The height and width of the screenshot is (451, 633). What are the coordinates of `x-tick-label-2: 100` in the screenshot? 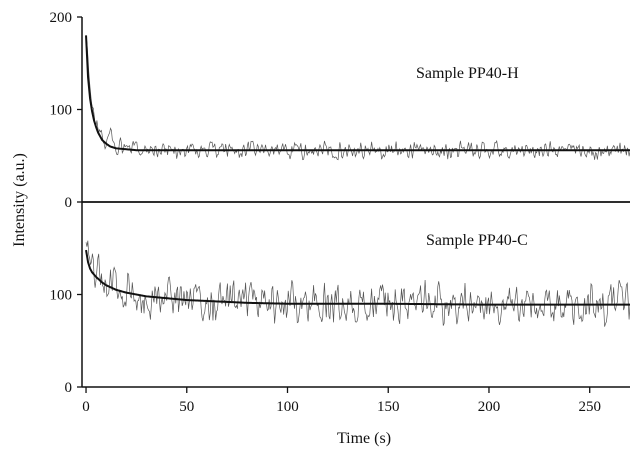 It's located at (287, 407).